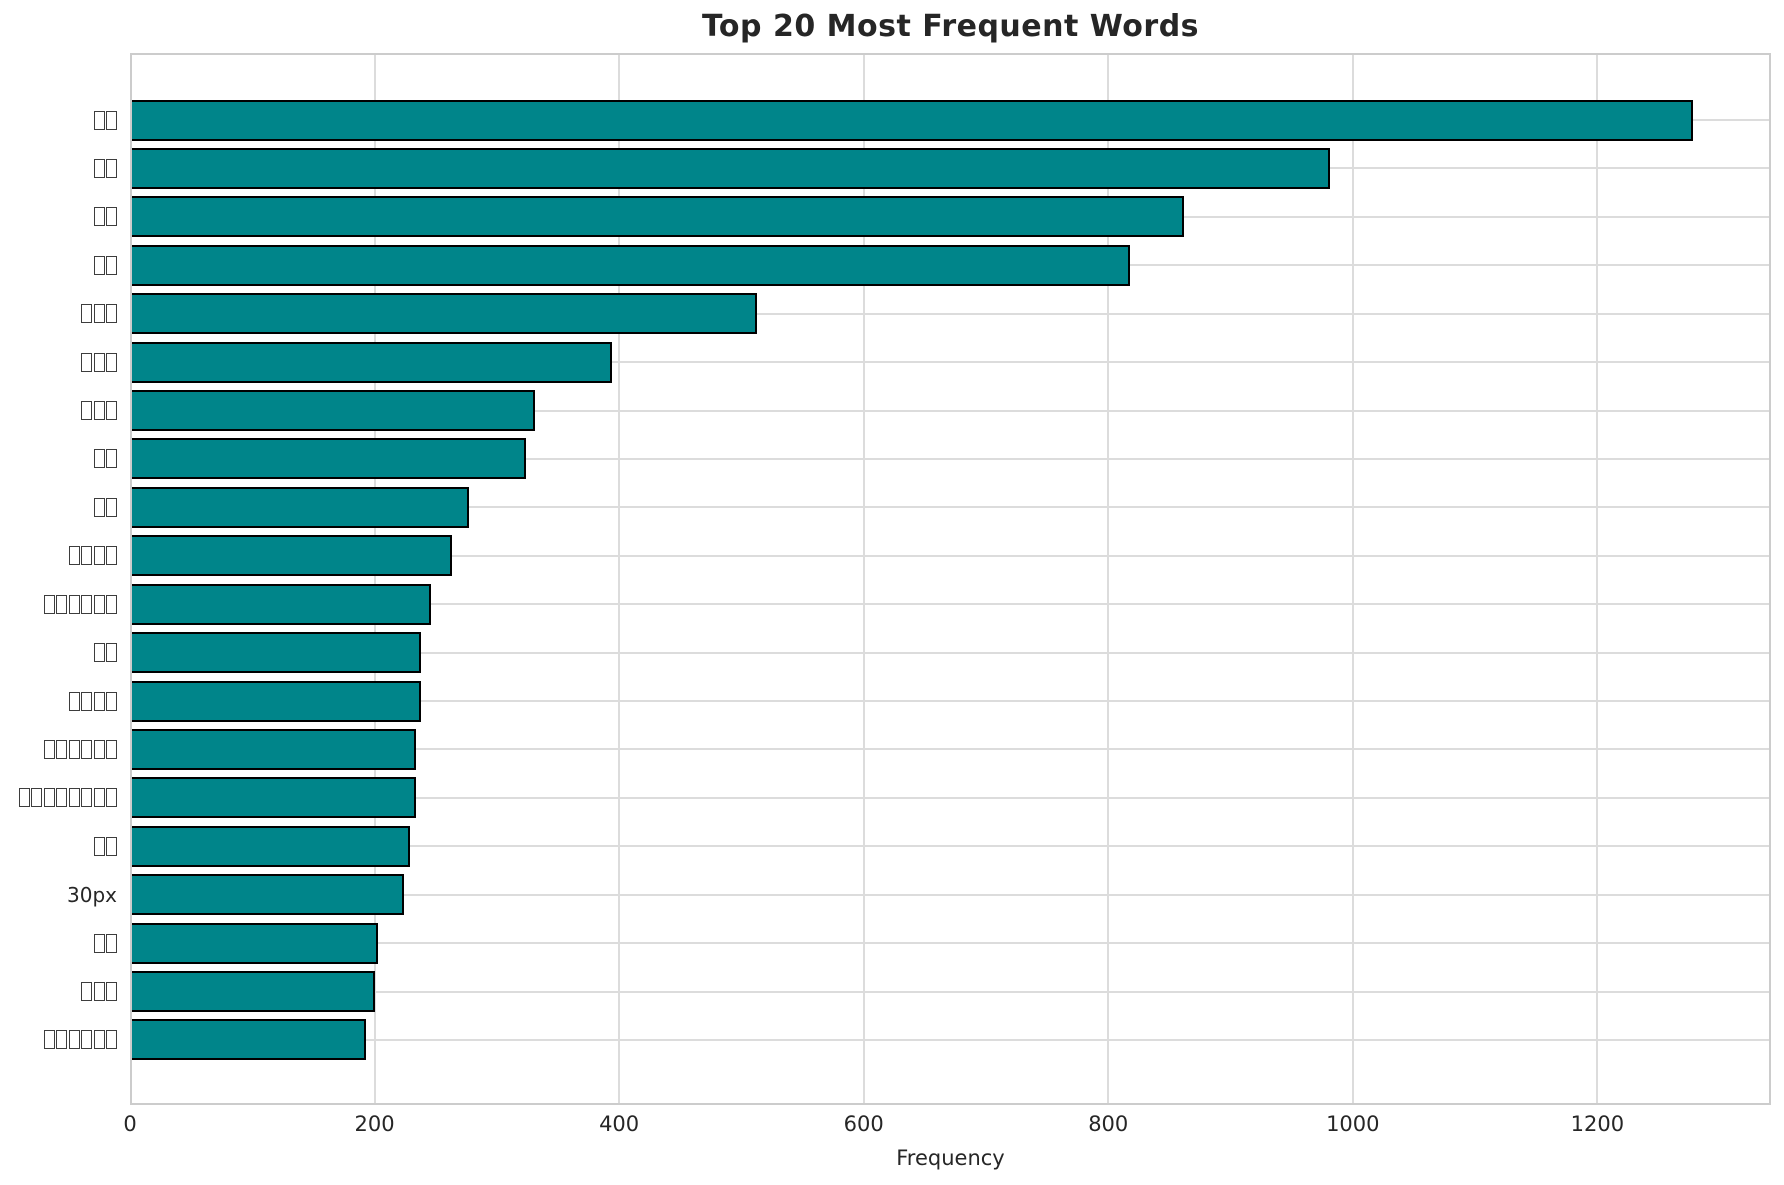  Describe the element at coordinates (130, 1124) in the screenshot. I see `x-tick-label: 0` at that location.